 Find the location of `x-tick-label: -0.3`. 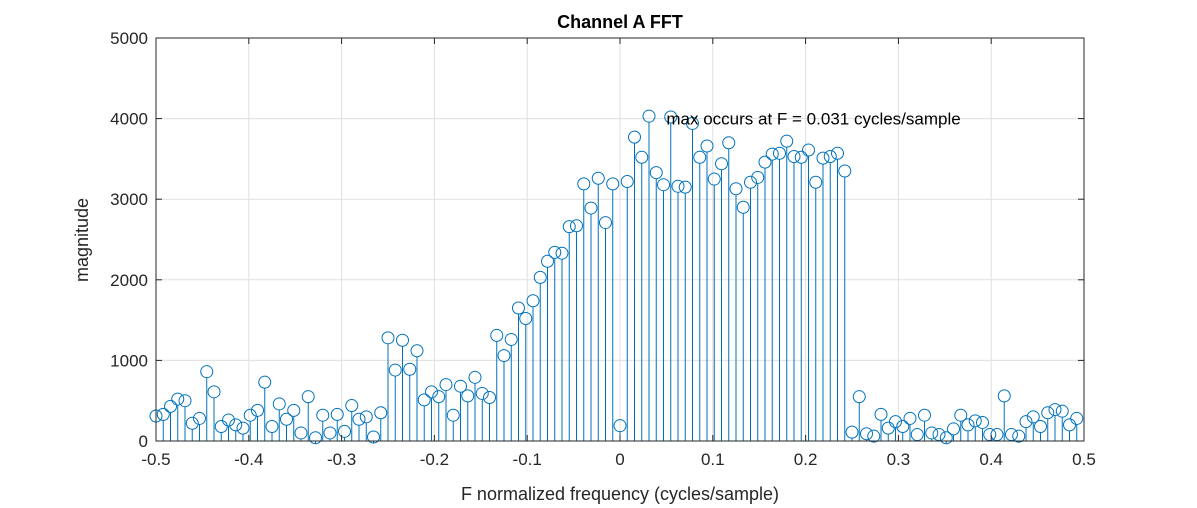

x-tick-label: -0.3 is located at coordinates (341, 459).